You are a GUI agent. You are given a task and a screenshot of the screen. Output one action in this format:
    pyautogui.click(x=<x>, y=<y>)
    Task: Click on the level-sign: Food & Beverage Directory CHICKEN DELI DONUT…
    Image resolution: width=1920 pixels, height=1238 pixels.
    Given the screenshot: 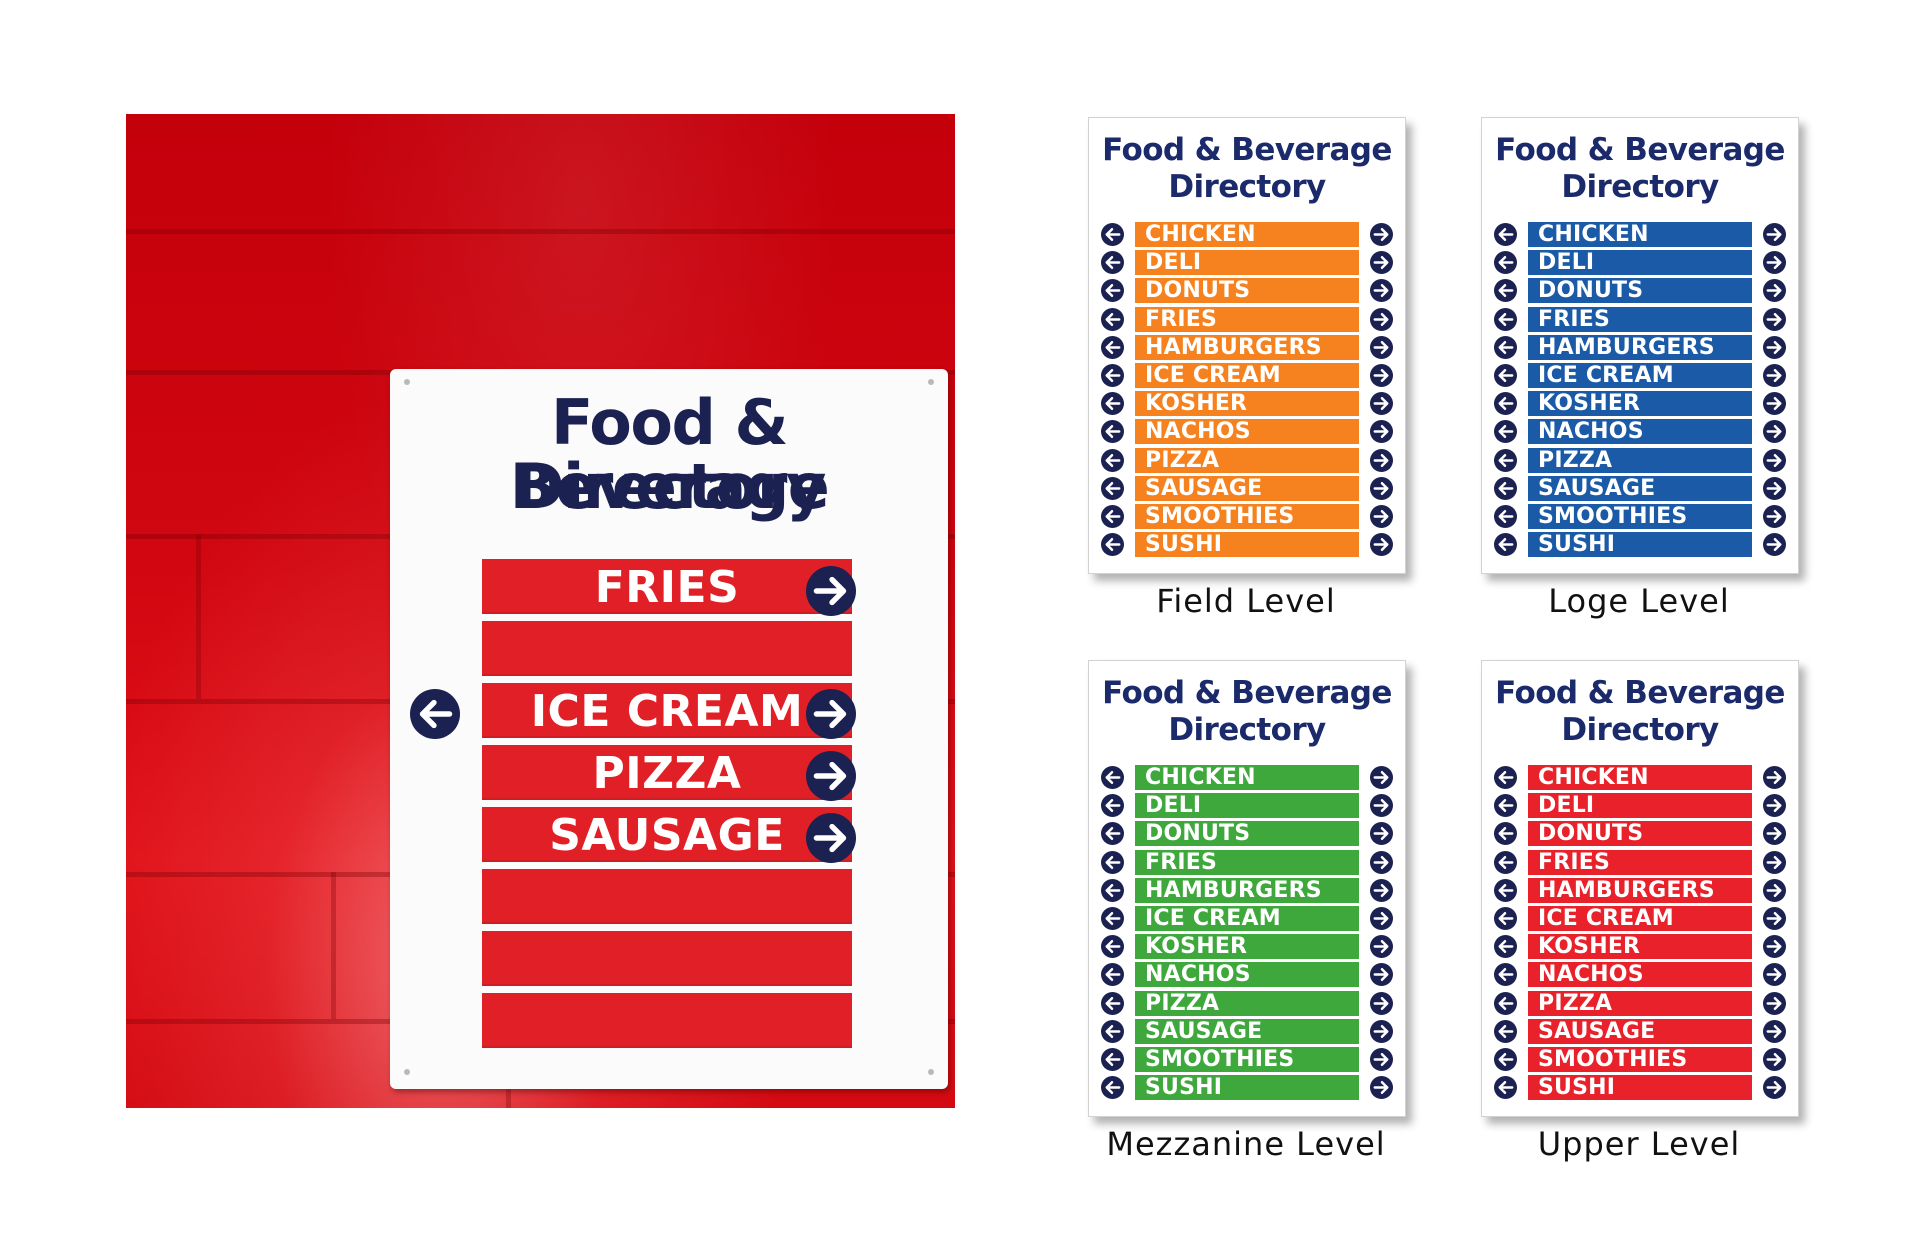 What is the action you would take?
    pyautogui.click(x=1640, y=345)
    